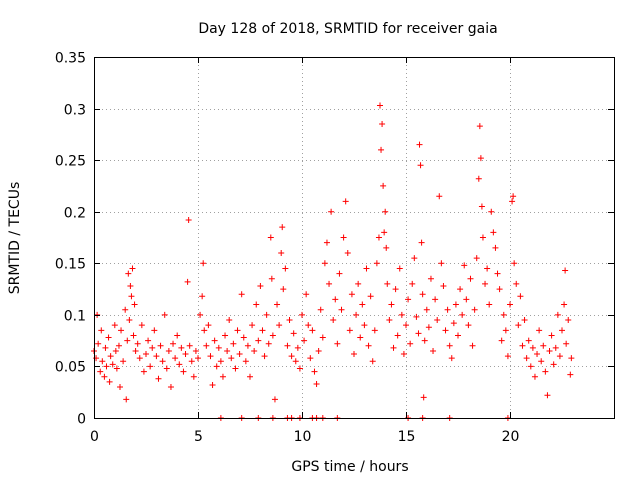  I want to click on y-tick-label: 0.25, so click(70, 162).